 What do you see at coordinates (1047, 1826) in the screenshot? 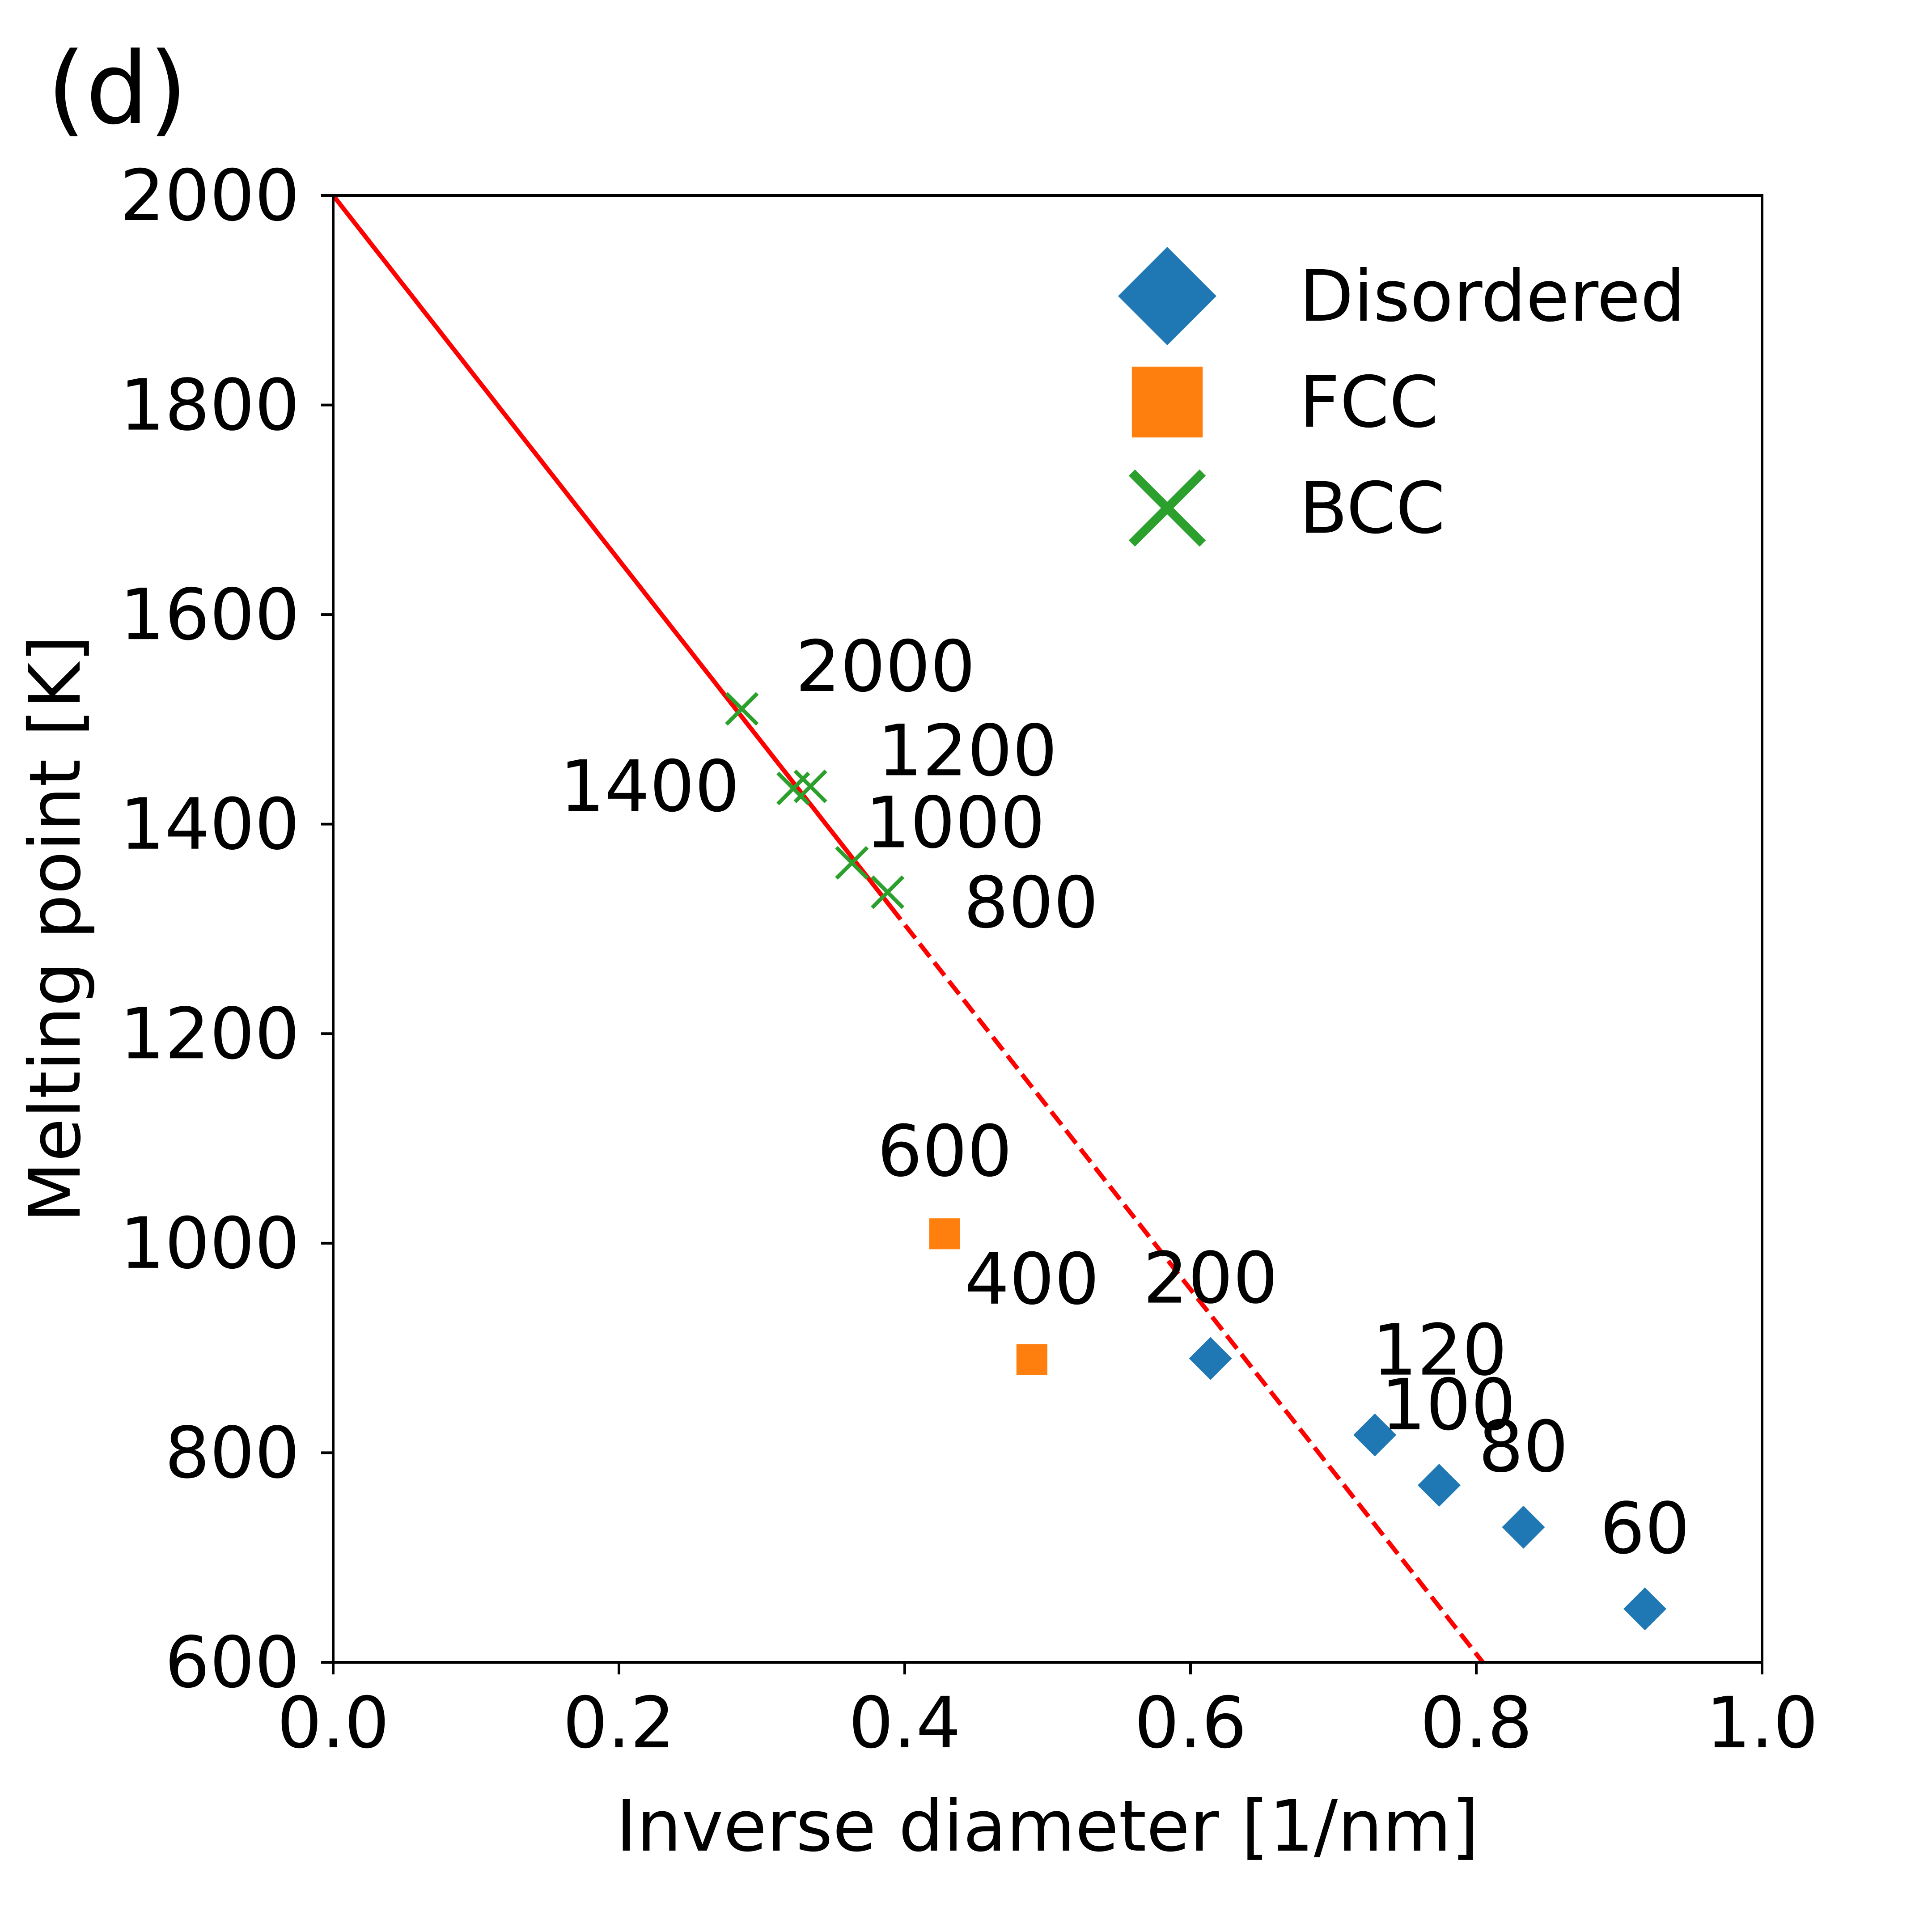
I see `x-axis-label: Inverse diameter [1/nm]` at bounding box center [1047, 1826].